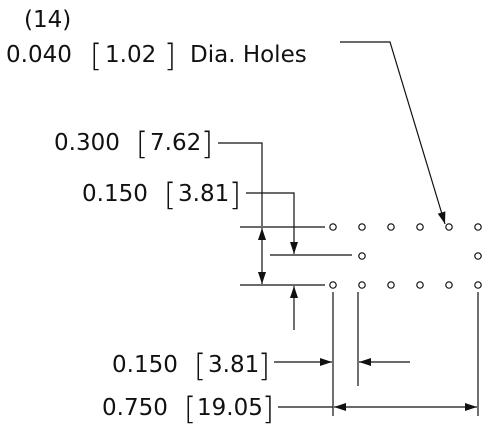 This screenshot has height=431, width=483. Describe the element at coordinates (158, 176) in the screenshot. I see `dimension-row-spacing-total: 0.300 [ 7.62 ]` at that location.